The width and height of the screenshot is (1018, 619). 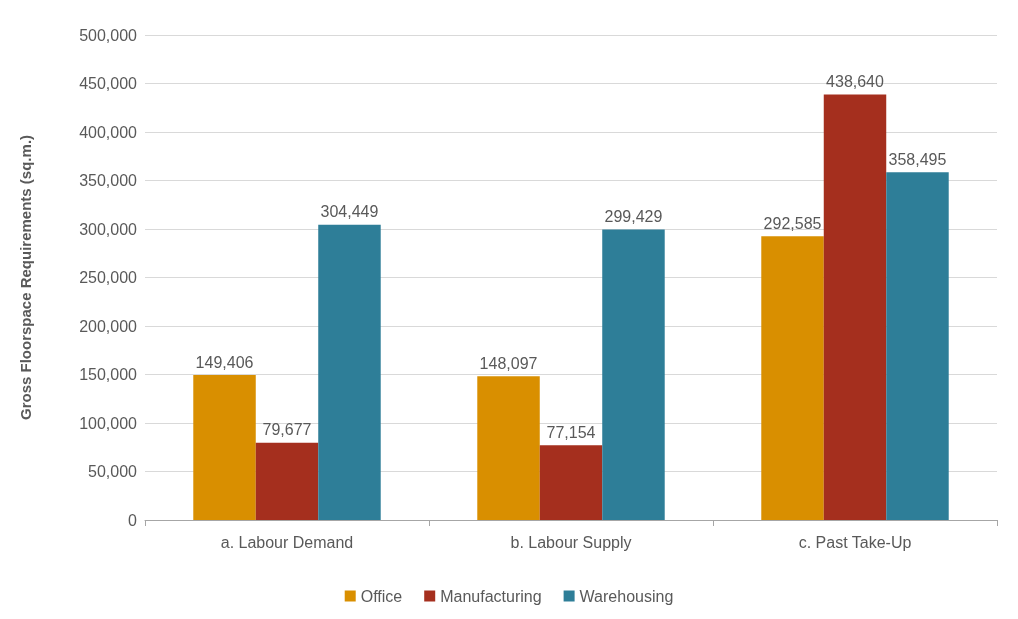 I want to click on x-tick-label: a. Labour Demand, so click(x=287, y=542).